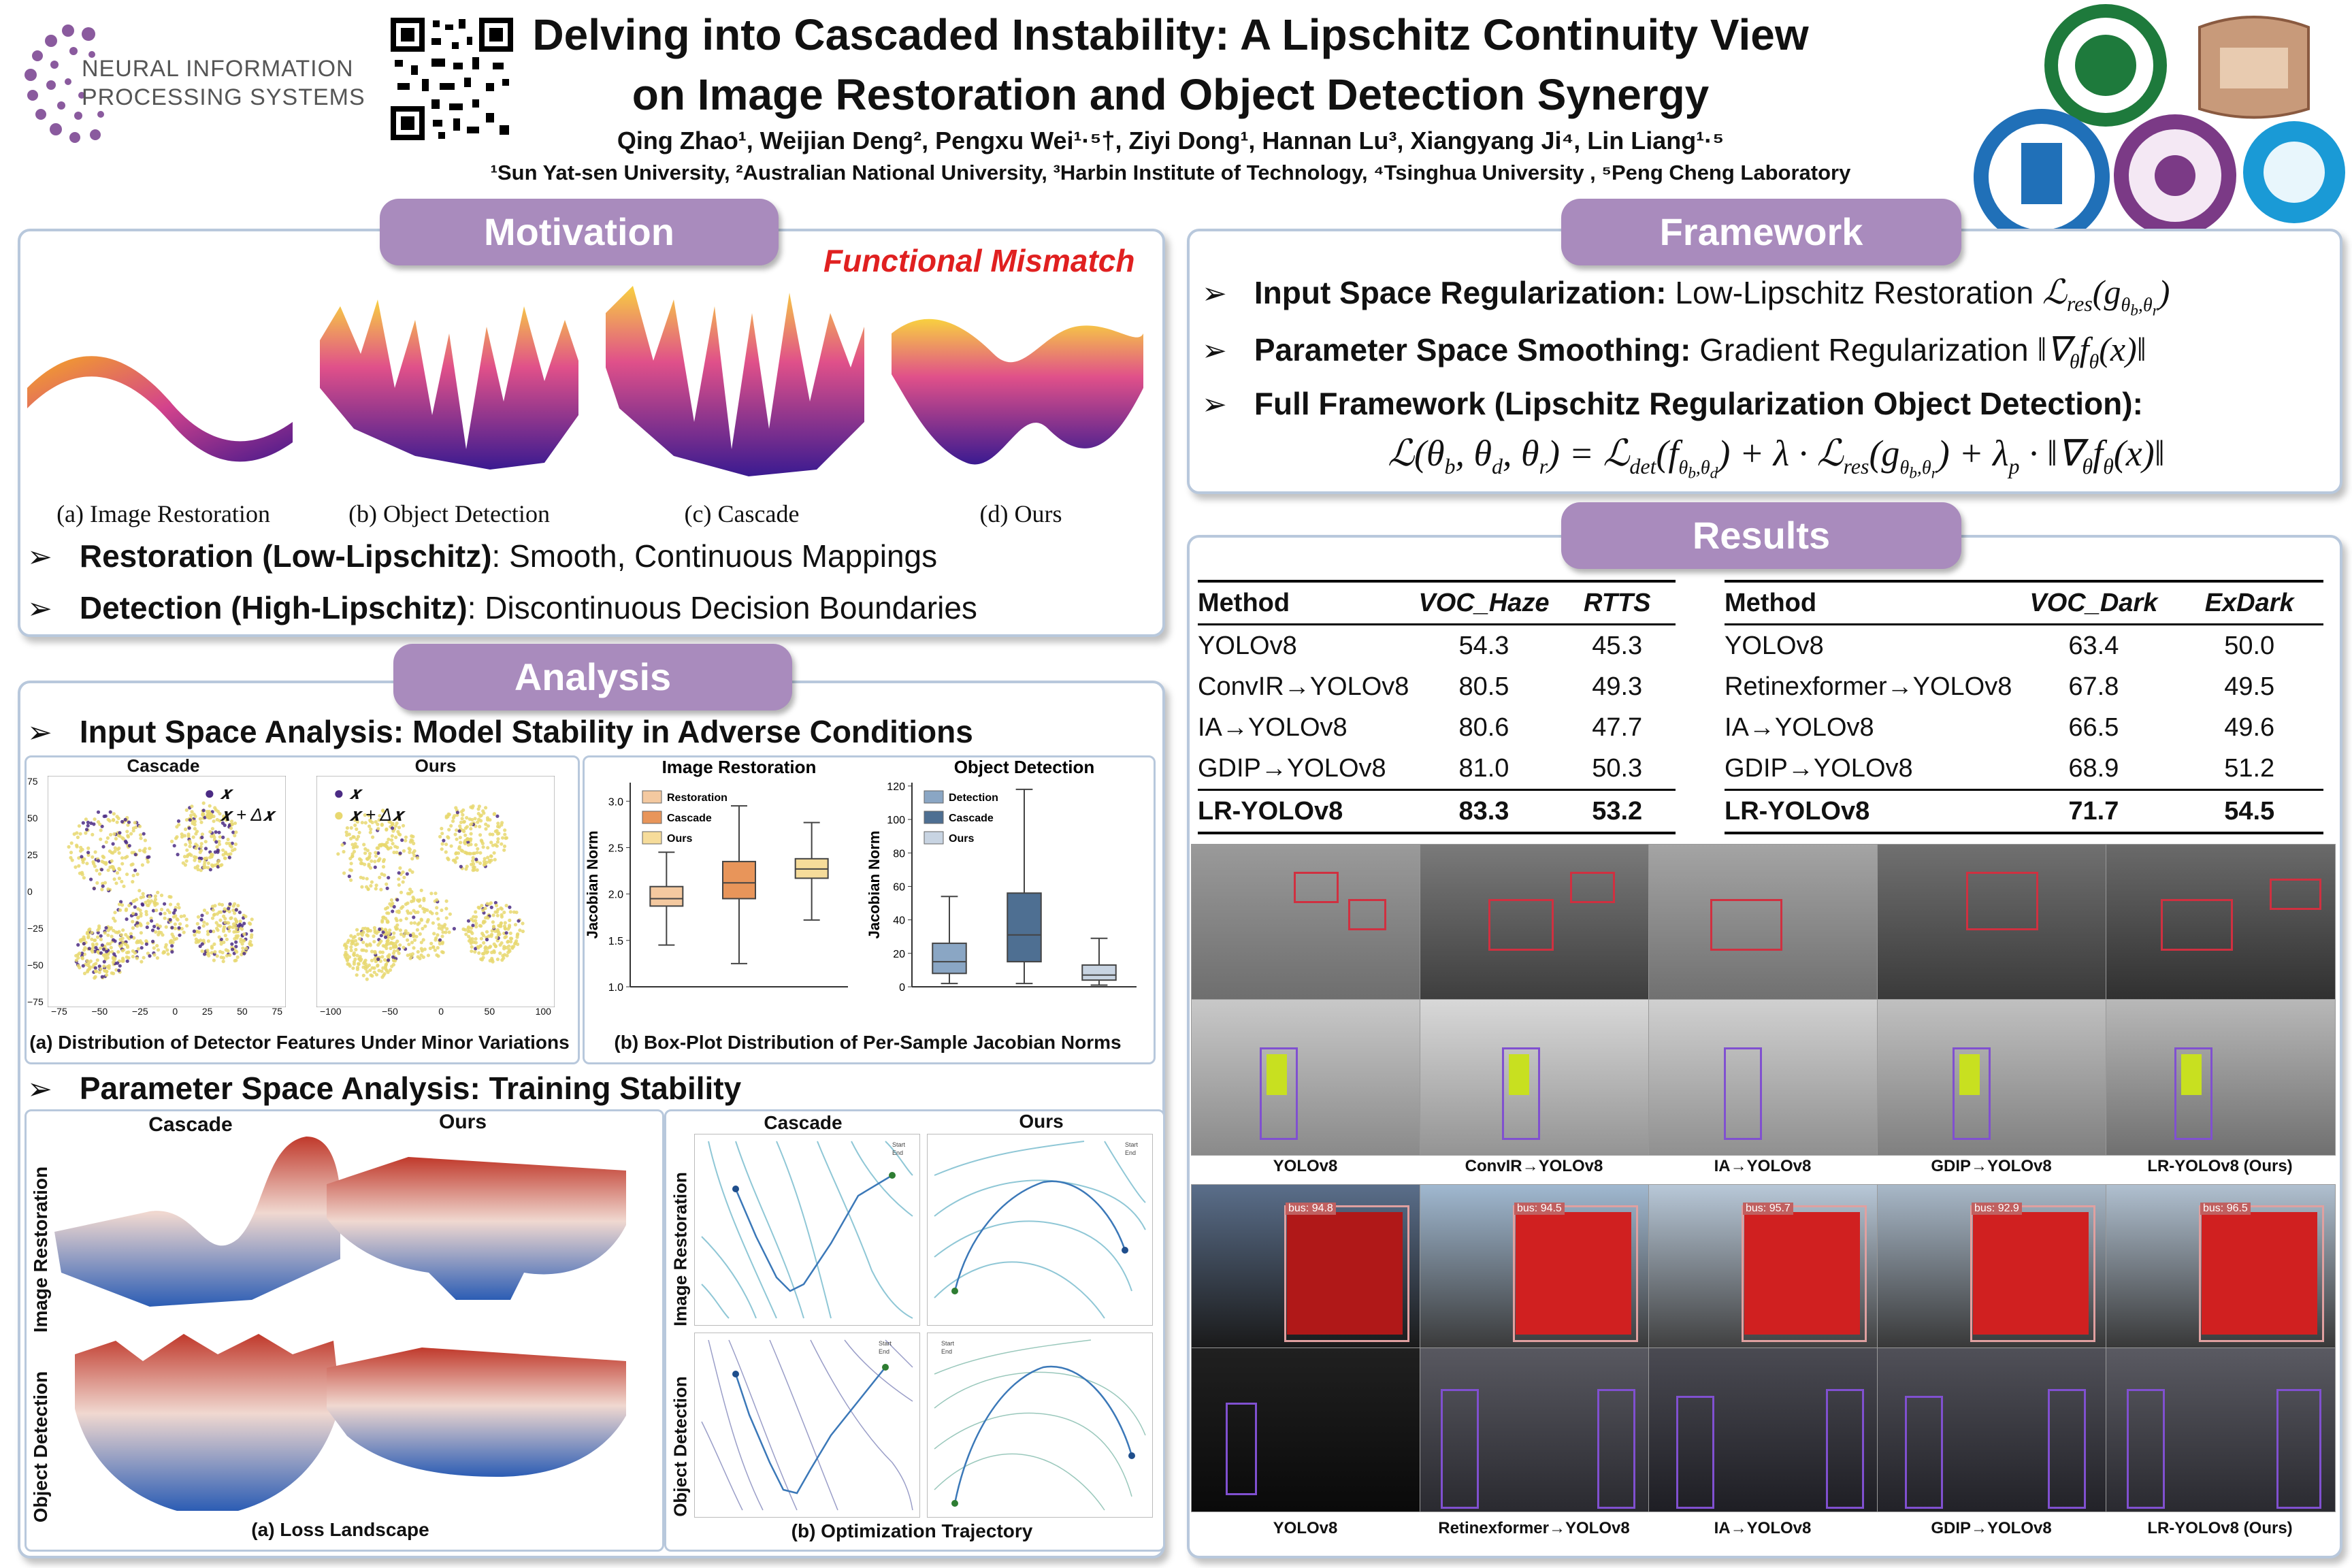 The image size is (2352, 1568). Describe the element at coordinates (1618, 811) in the screenshot. I see `cell: 53.2` at that location.